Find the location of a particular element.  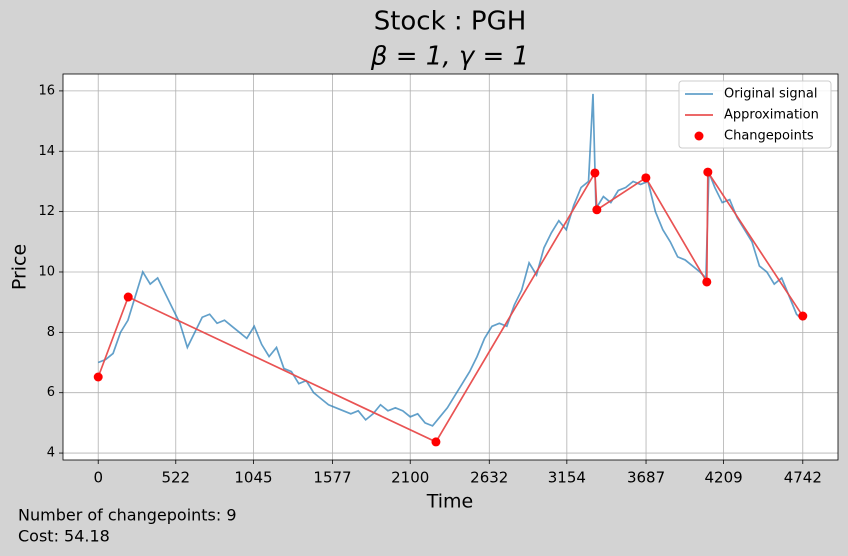

legend-label: Changepoints is located at coordinates (769, 136).